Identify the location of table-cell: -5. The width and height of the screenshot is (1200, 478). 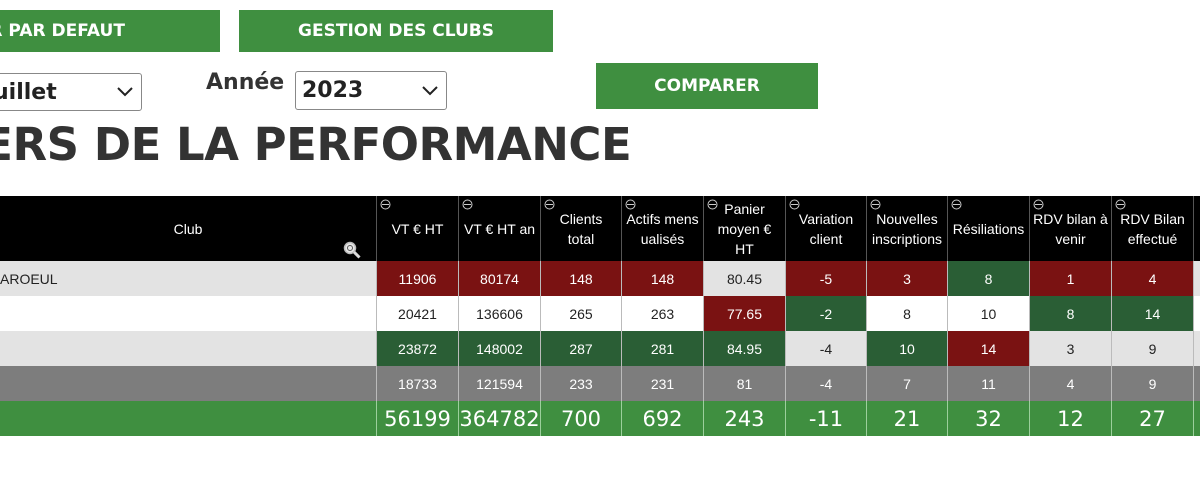
(826, 278).